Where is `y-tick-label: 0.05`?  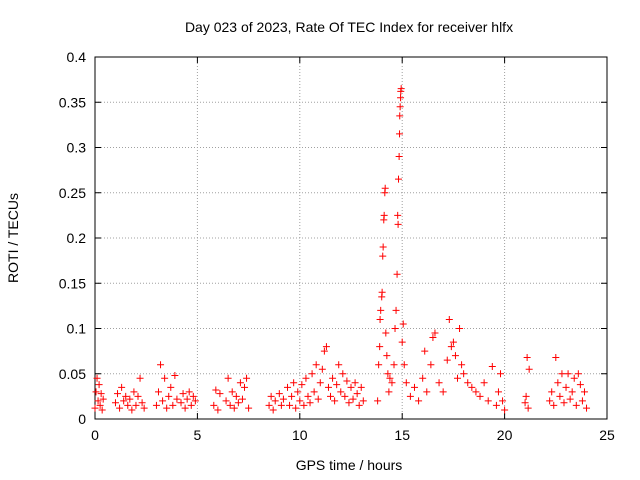
y-tick-label: 0.05 is located at coordinates (72, 374).